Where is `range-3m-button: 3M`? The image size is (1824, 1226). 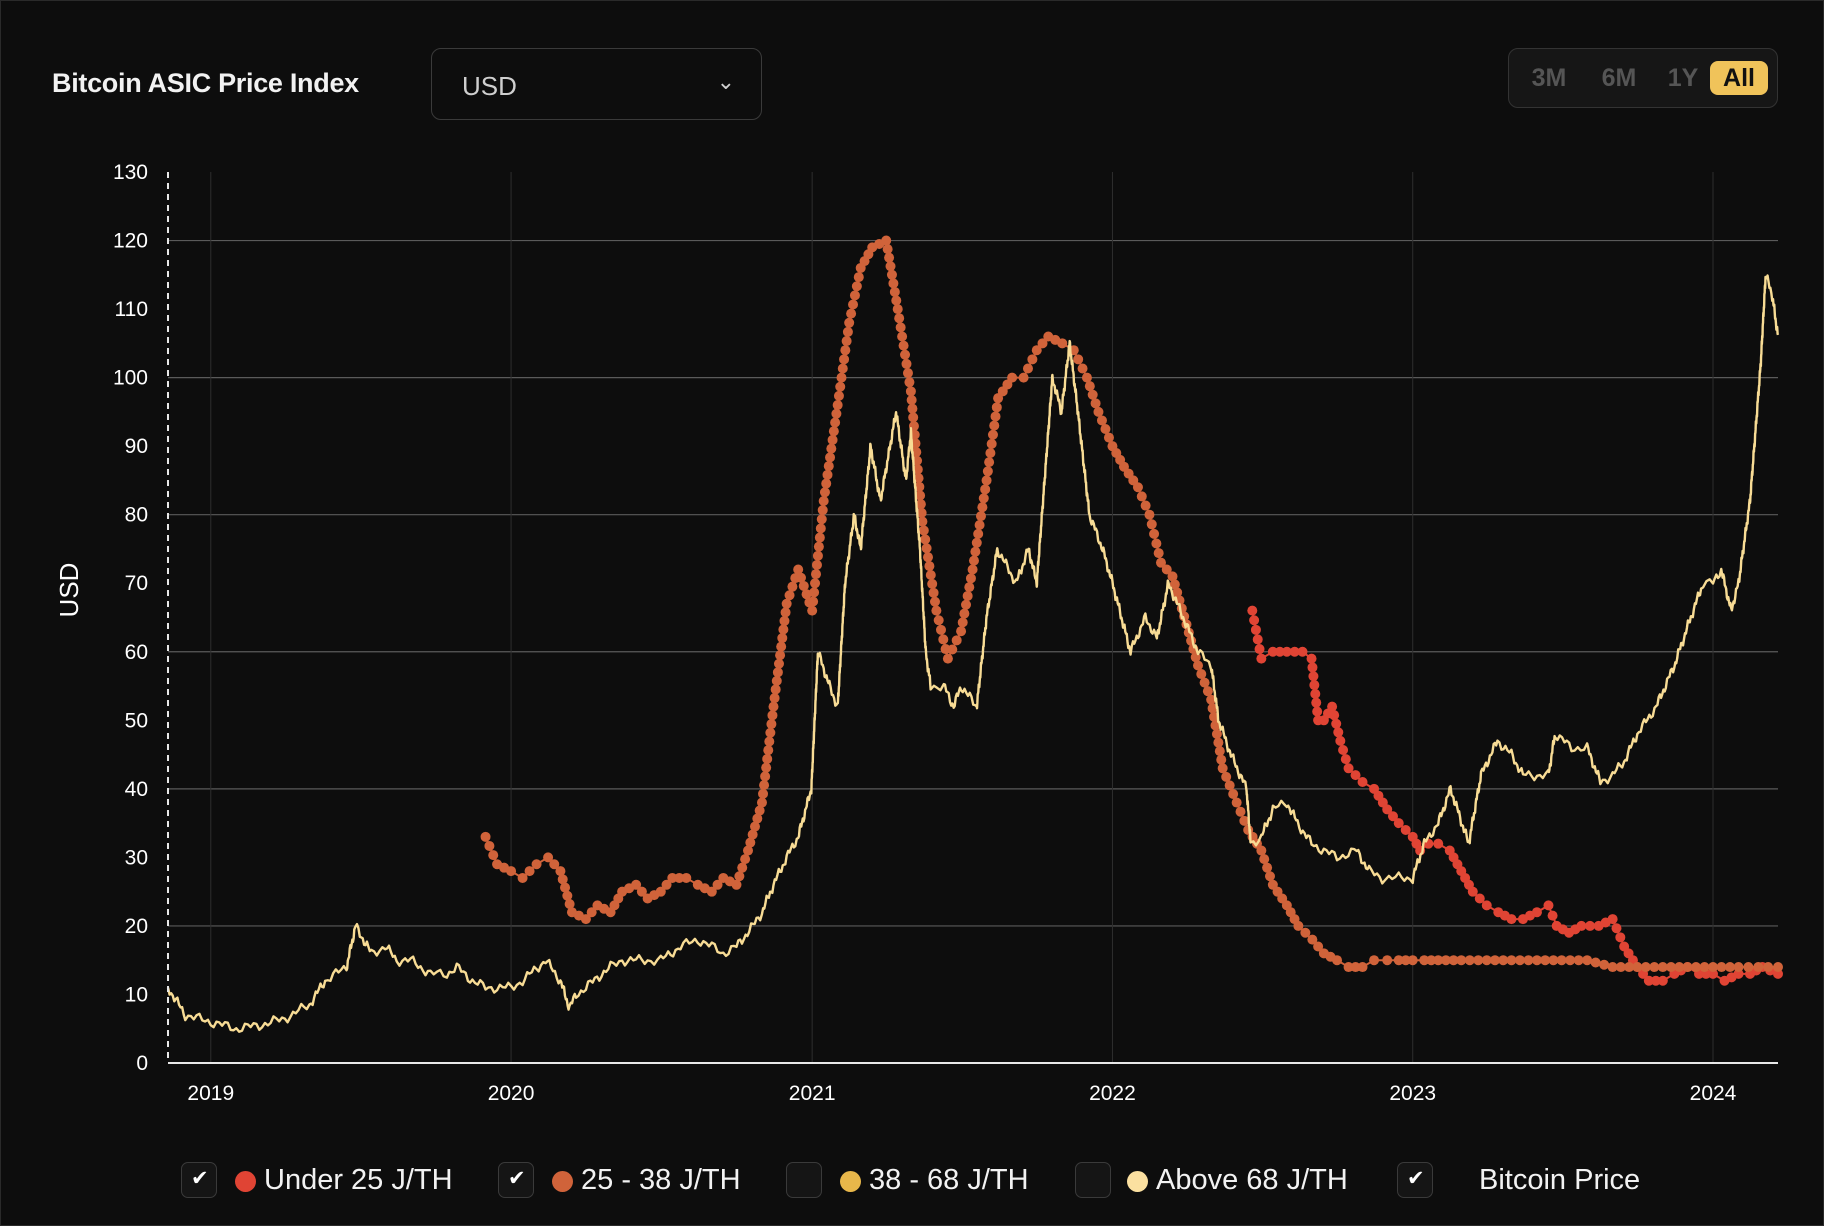
range-3m-button: 3M is located at coordinates (1549, 78).